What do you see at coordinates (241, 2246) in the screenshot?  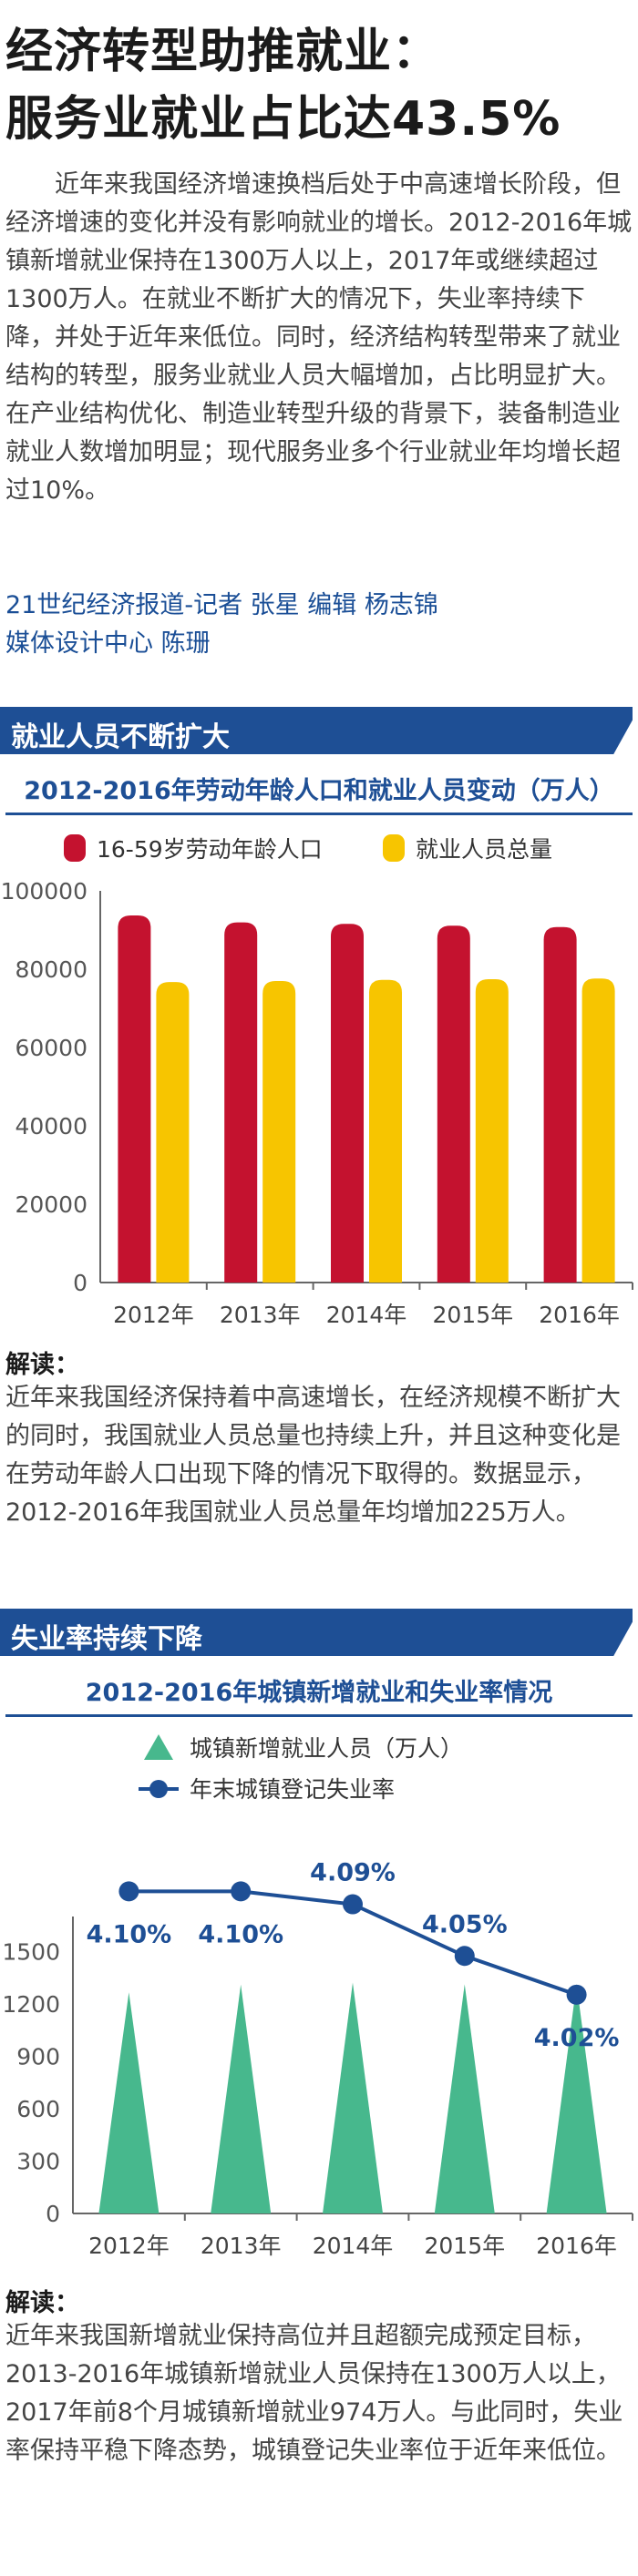 I see `chart2-x-tick: 2013年` at bounding box center [241, 2246].